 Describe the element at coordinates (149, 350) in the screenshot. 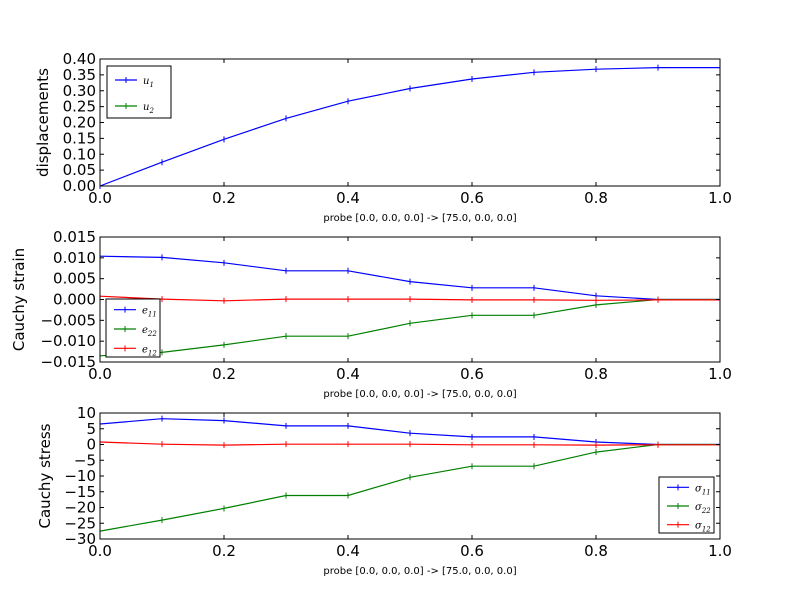

I see `legend-label-e12: e12` at that location.